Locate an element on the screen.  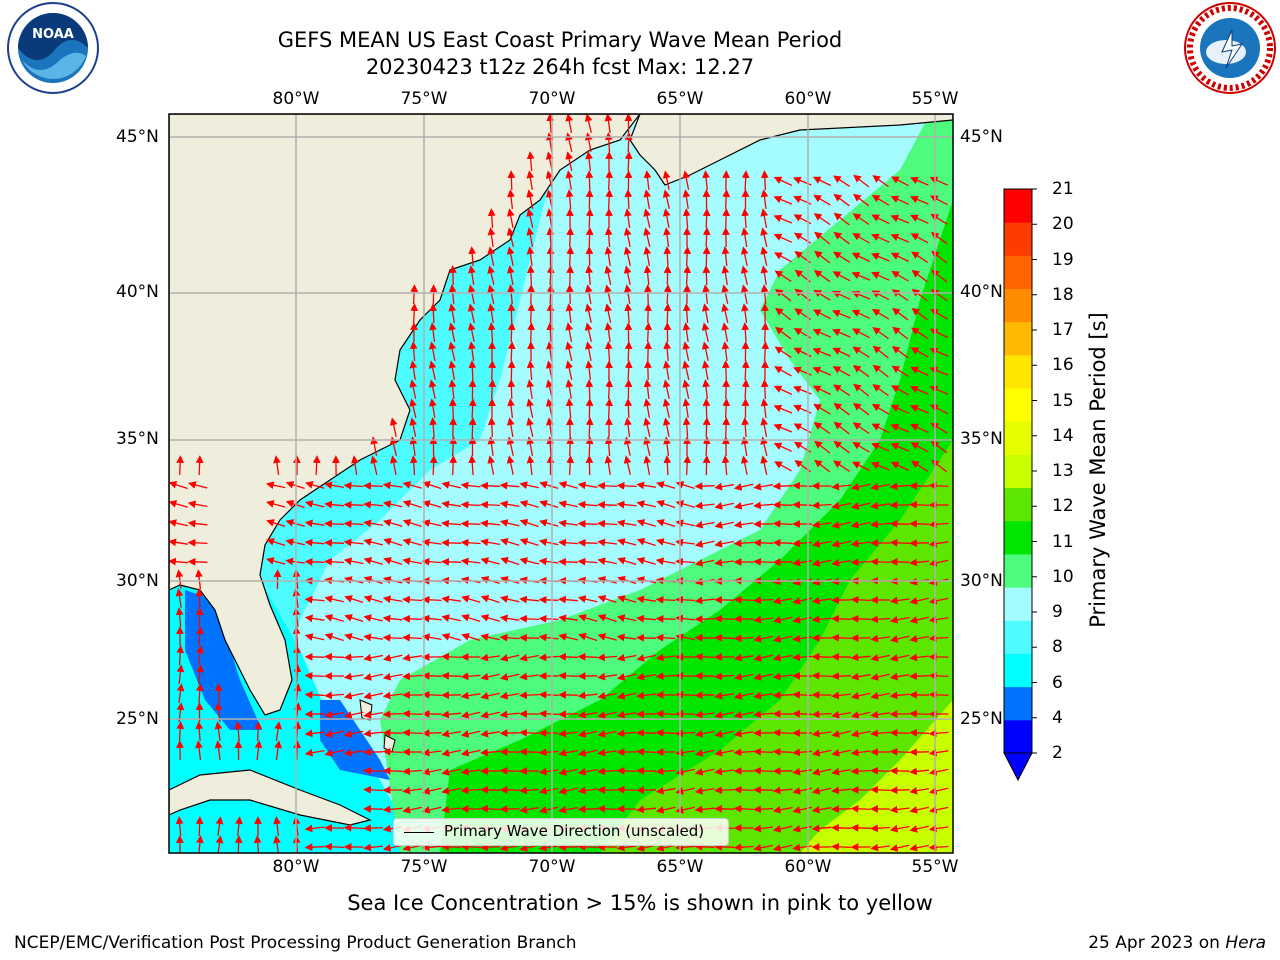
lon-label-bottom-70w: 70°W is located at coordinates (552, 867).